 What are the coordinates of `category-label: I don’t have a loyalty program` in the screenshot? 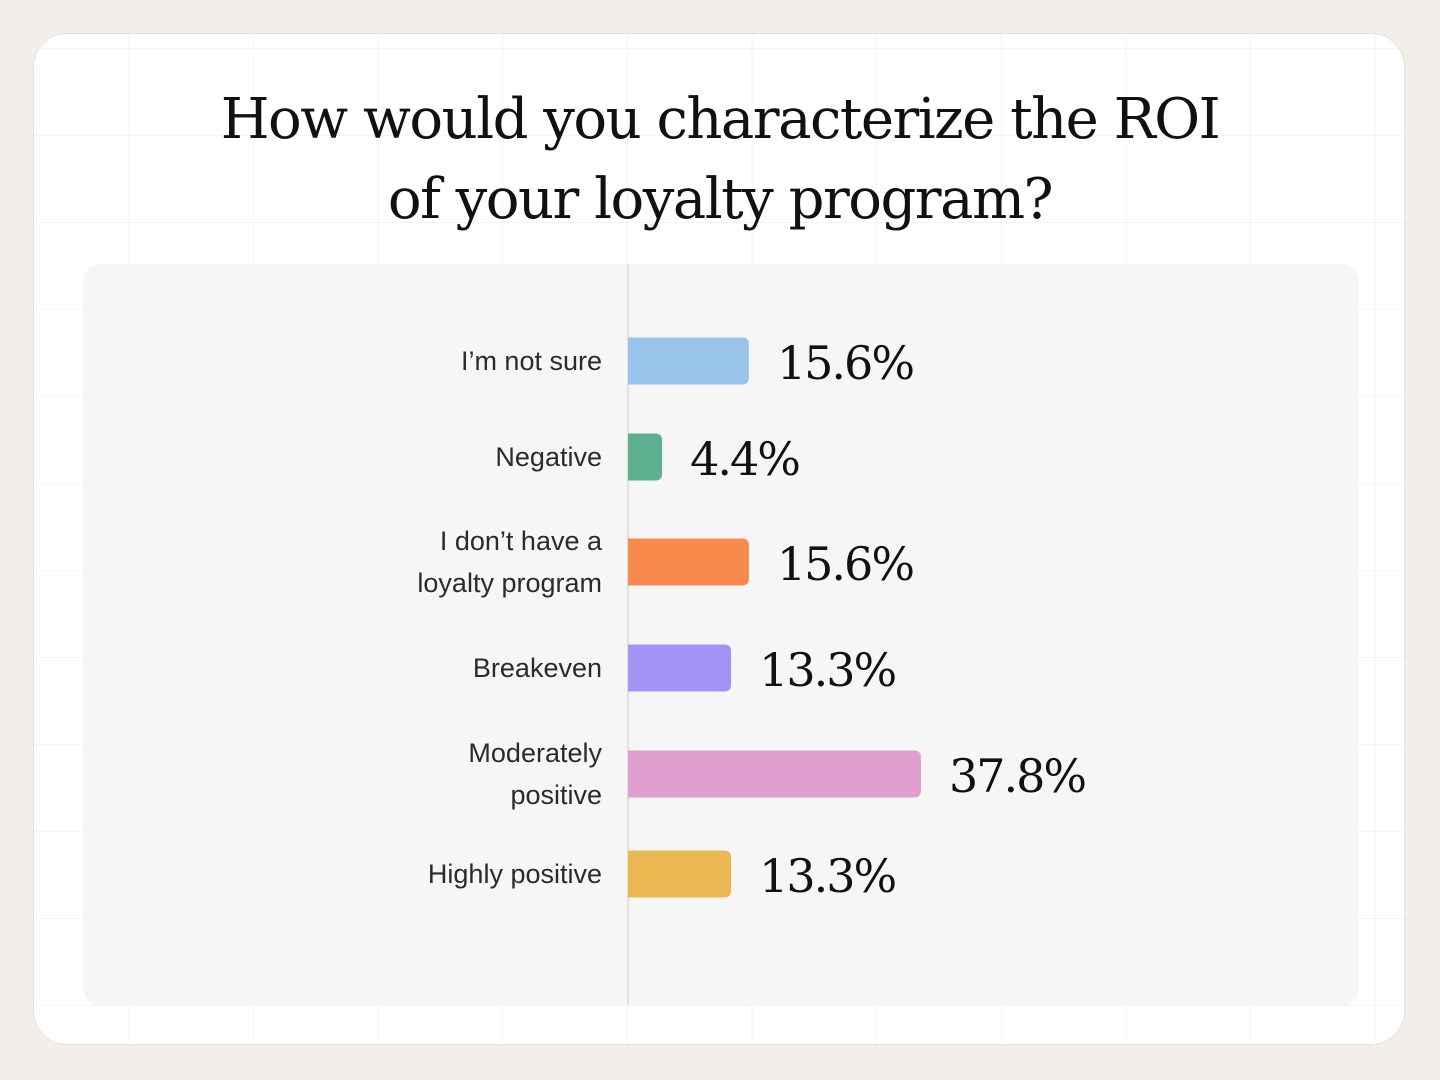 It's located at (510, 562).